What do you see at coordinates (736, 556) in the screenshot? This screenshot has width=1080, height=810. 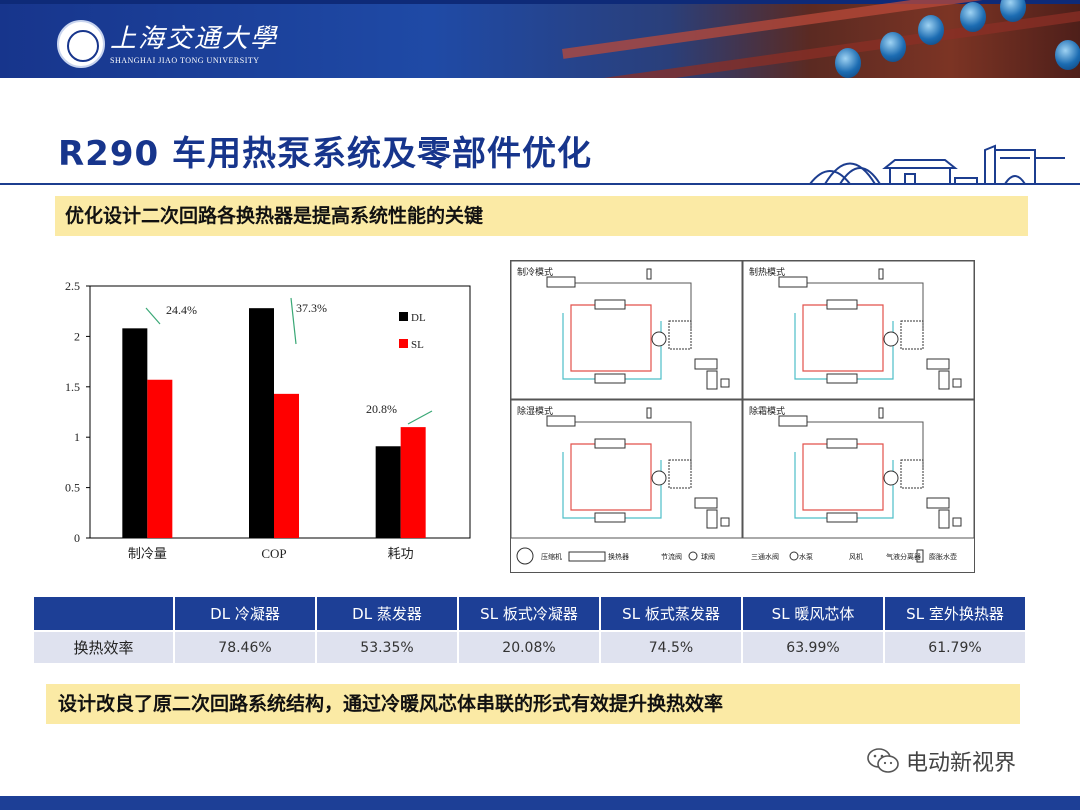 I see `diagram-legend: 压缩机 换热器 节流阀 球阀 三通水阀 水泵 风机 气液分离器 膨胀水壶` at bounding box center [736, 556].